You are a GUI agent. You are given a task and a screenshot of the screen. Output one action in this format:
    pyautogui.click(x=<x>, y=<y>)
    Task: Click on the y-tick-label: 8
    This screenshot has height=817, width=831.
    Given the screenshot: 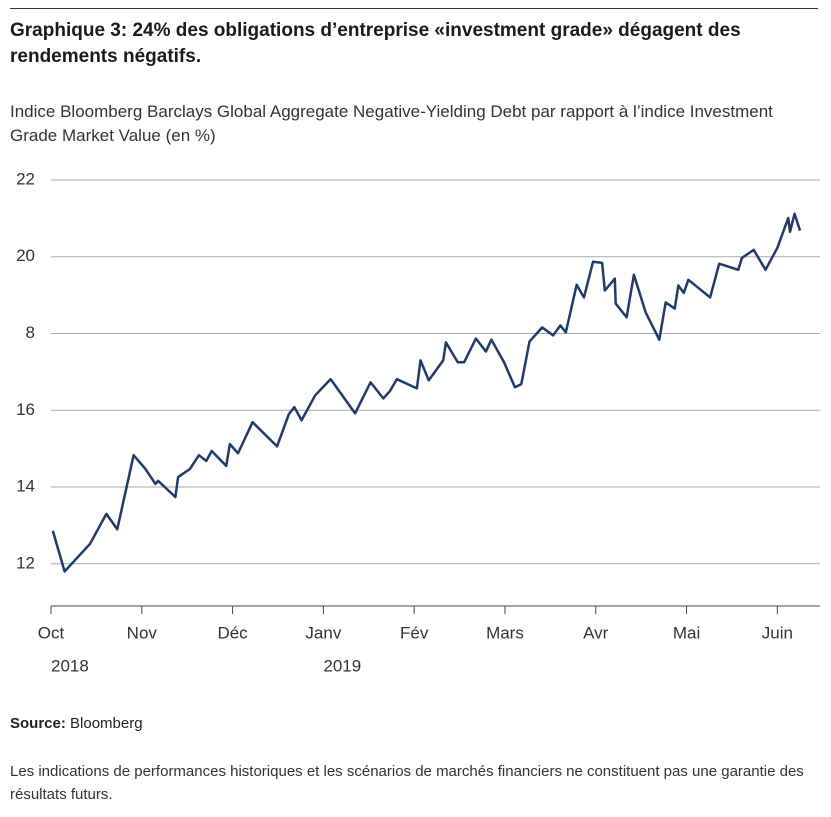 What is the action you would take?
    pyautogui.click(x=30, y=332)
    